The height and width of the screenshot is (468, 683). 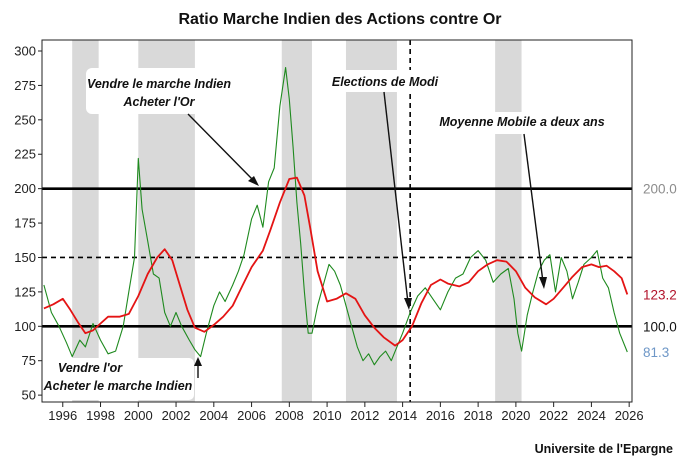 I want to click on annotation-sell-gold-line2: Acheter le marche Indien, so click(x=118, y=386).